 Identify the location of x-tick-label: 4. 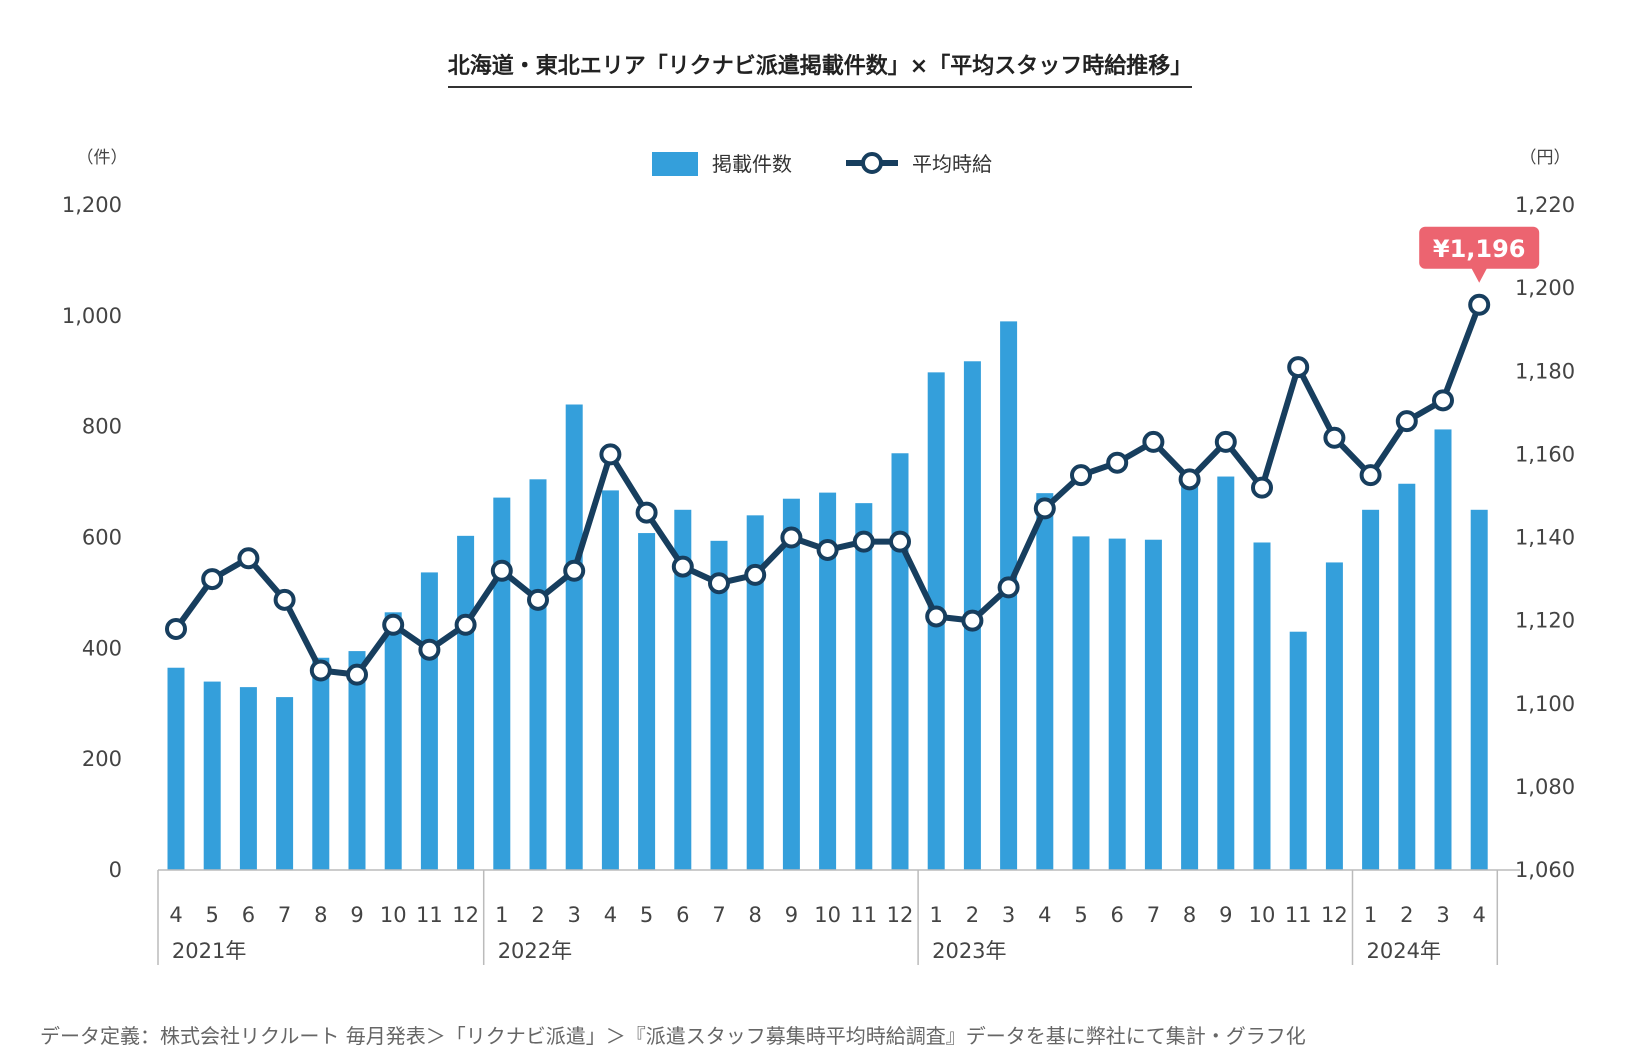
(1044, 915).